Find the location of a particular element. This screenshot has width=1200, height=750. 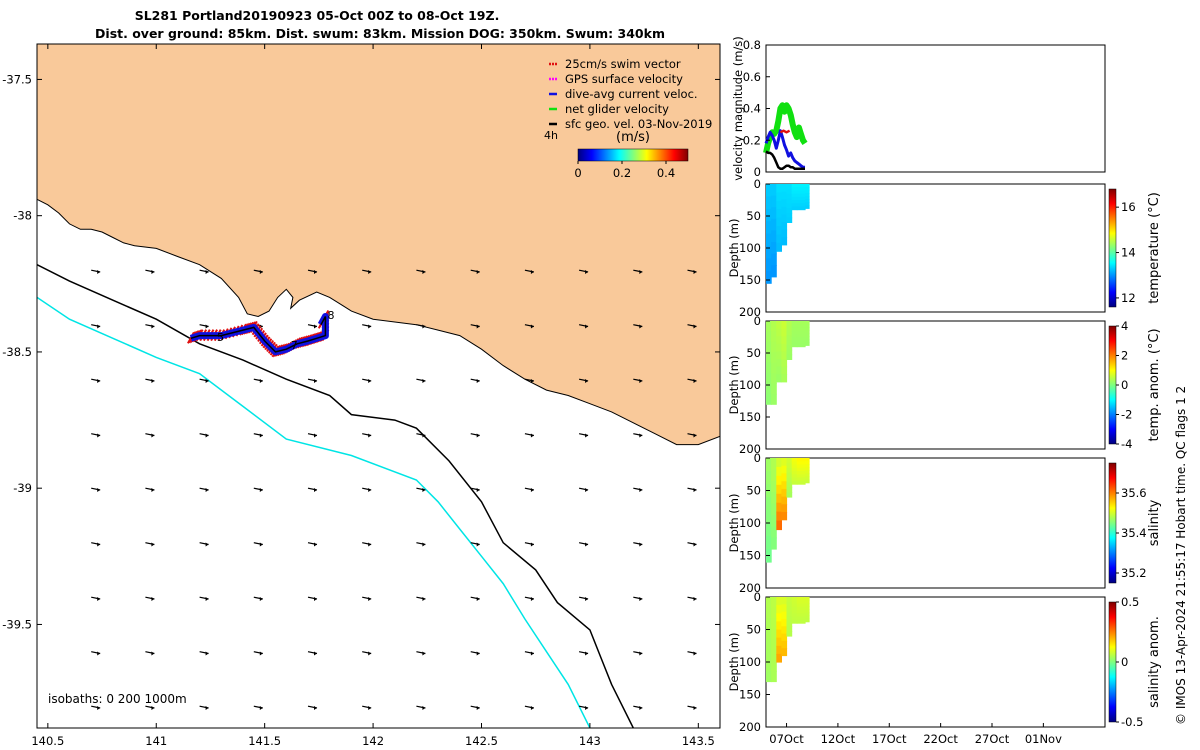

map-x-tick-label: 141 is located at coordinates (156, 741).